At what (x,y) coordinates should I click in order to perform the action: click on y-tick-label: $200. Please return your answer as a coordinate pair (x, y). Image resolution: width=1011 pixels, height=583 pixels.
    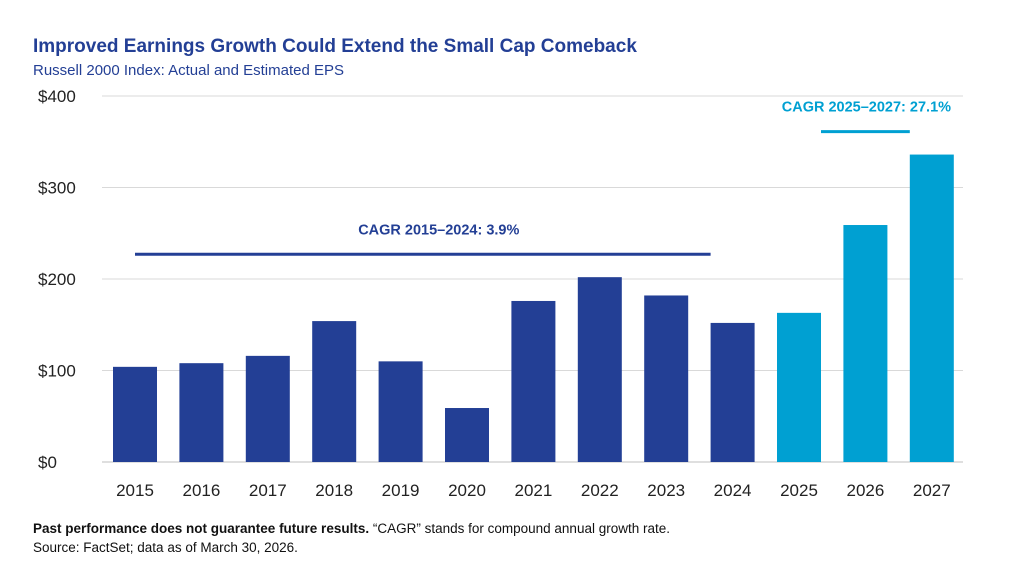
    Looking at the image, I should click on (57, 279).